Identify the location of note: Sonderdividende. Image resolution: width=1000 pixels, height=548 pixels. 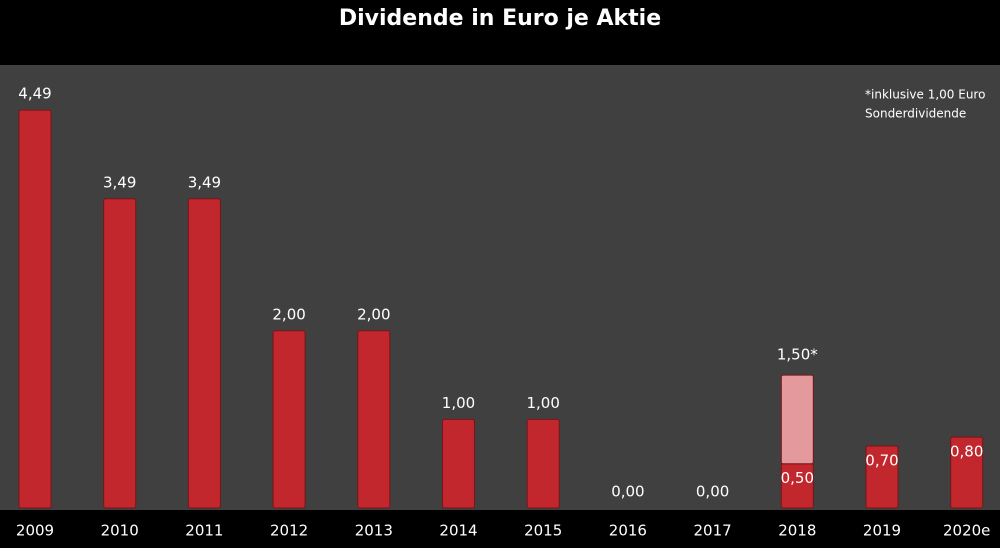
(915, 114).